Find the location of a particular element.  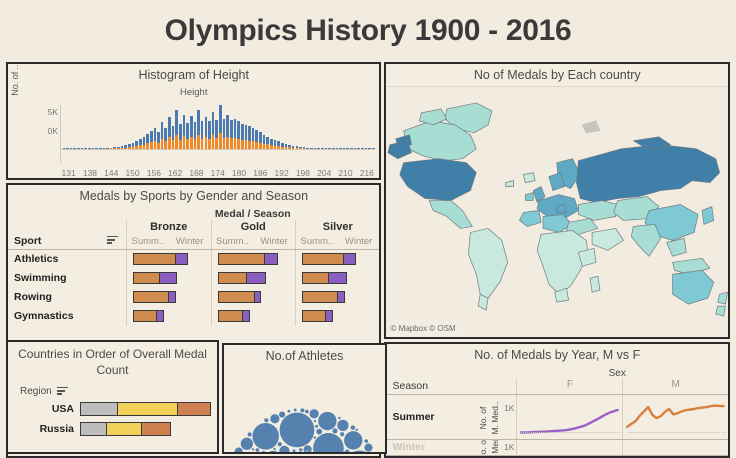

season-row-label-summer: Summer is located at coordinates (413, 416).